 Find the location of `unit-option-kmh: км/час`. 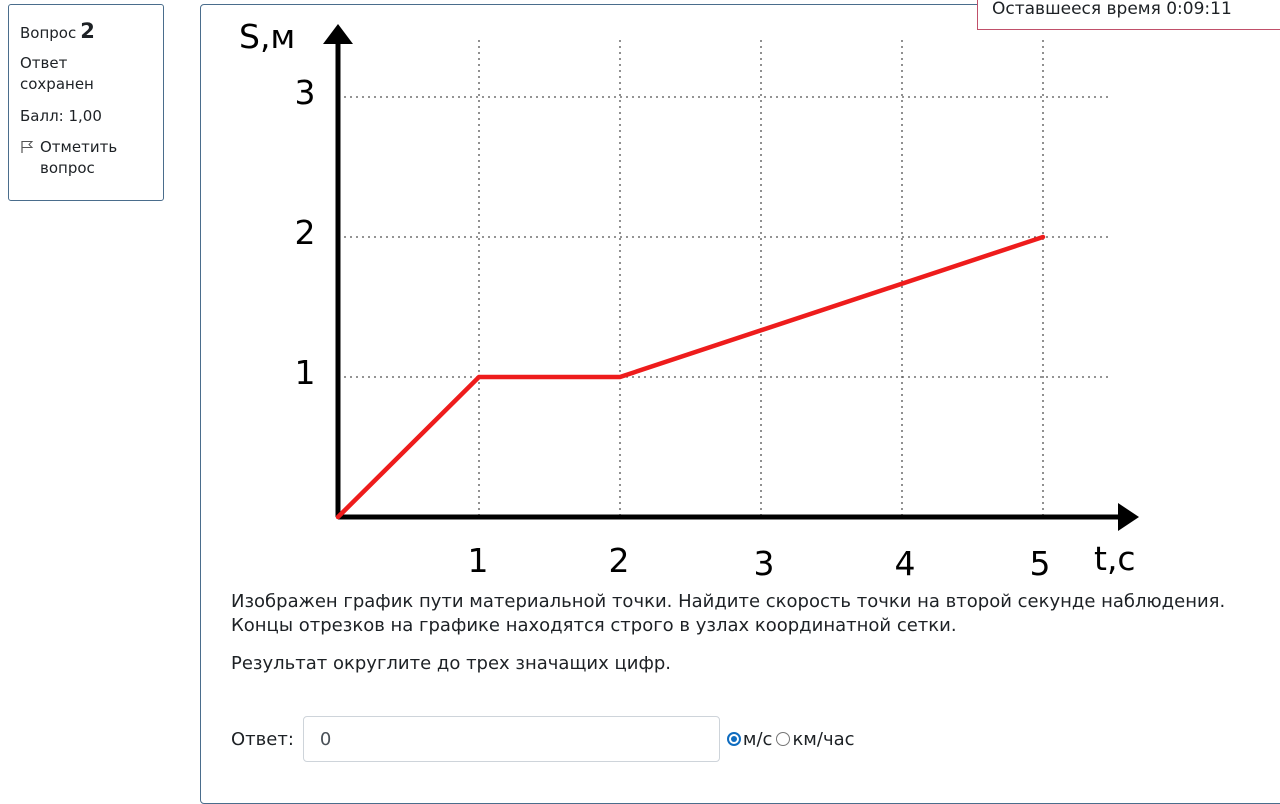

unit-option-kmh: км/час is located at coordinates (815, 739).